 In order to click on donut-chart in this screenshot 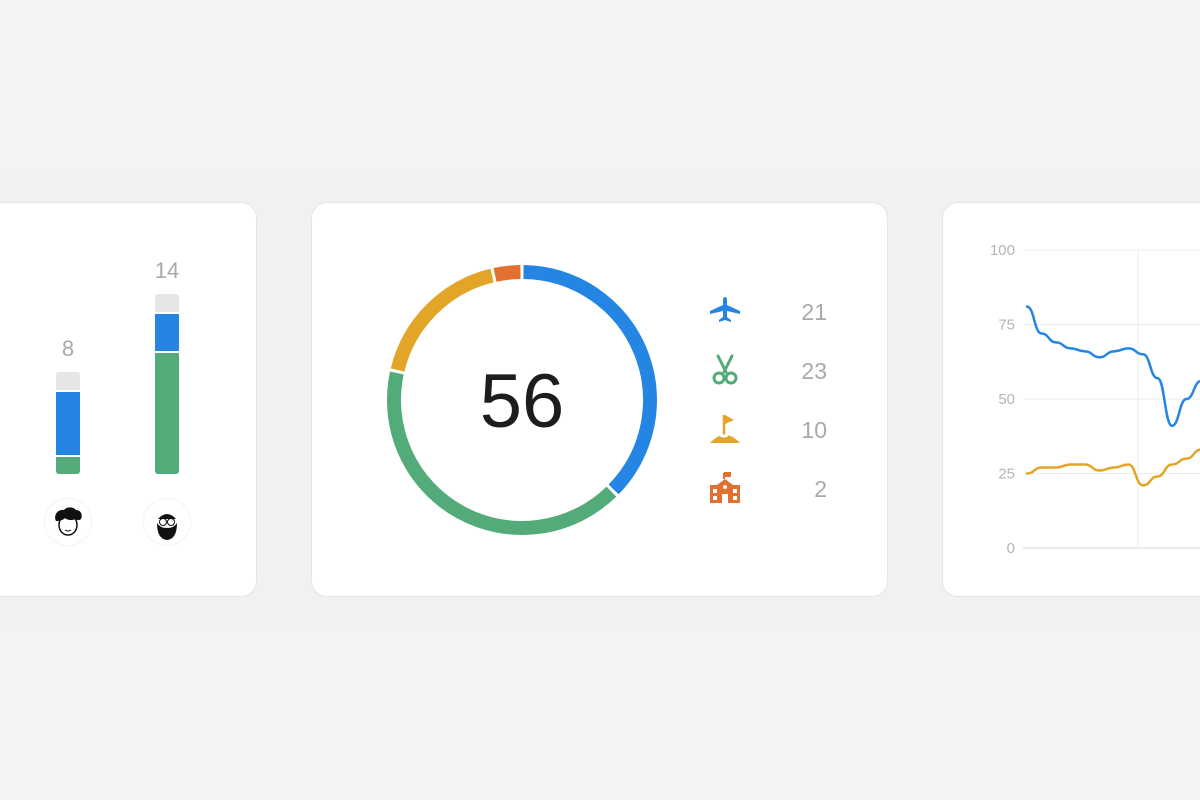, I will do `click(522, 400)`.